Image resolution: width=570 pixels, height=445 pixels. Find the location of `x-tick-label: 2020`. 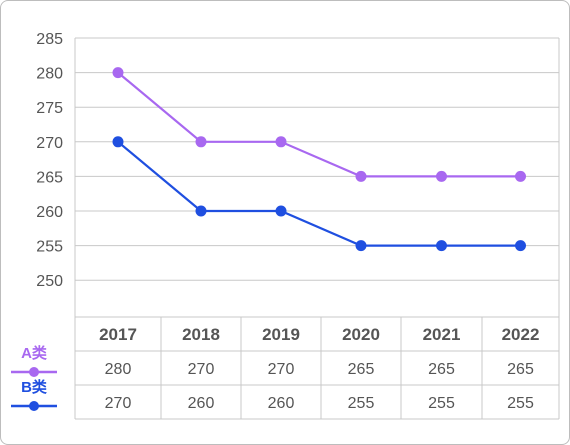

x-tick-label: 2020 is located at coordinates (361, 334).